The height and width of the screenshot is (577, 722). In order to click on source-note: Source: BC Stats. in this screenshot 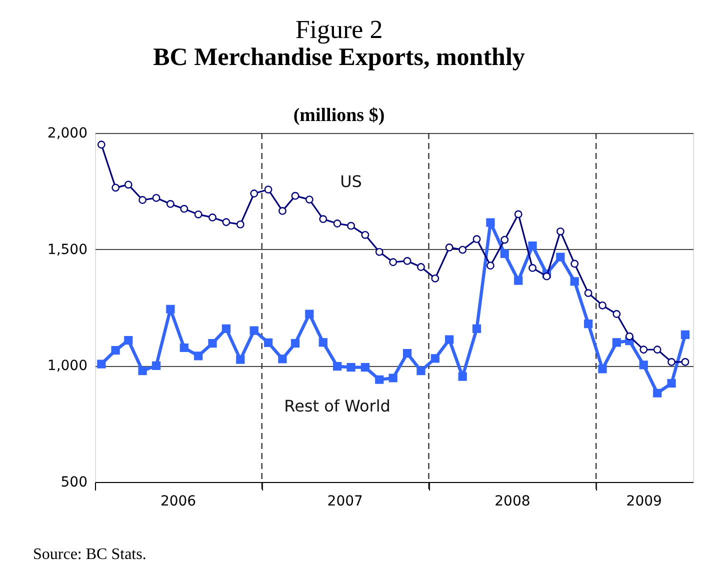, I will do `click(89, 554)`.